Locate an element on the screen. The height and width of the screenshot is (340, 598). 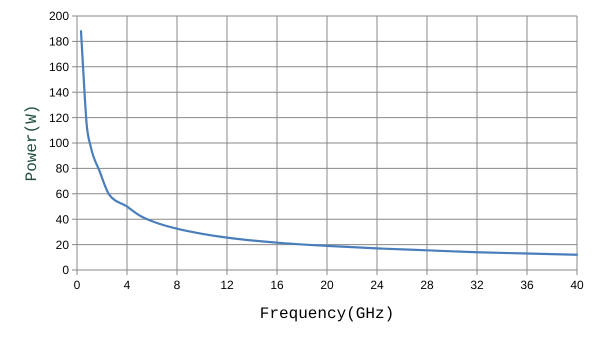
y-tick-label: 40 is located at coordinates (63, 219).